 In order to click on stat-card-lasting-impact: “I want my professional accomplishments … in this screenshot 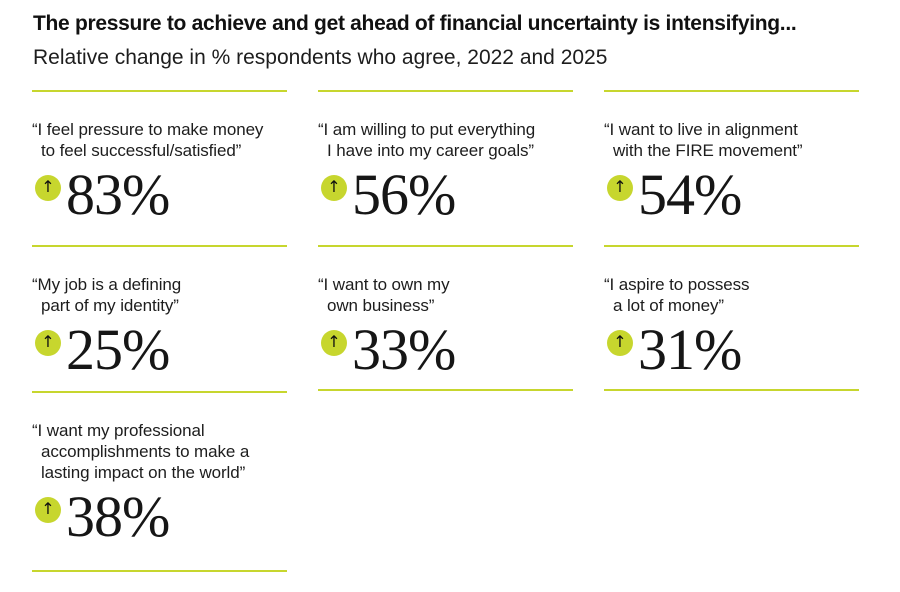, I will do `click(159, 481)`.